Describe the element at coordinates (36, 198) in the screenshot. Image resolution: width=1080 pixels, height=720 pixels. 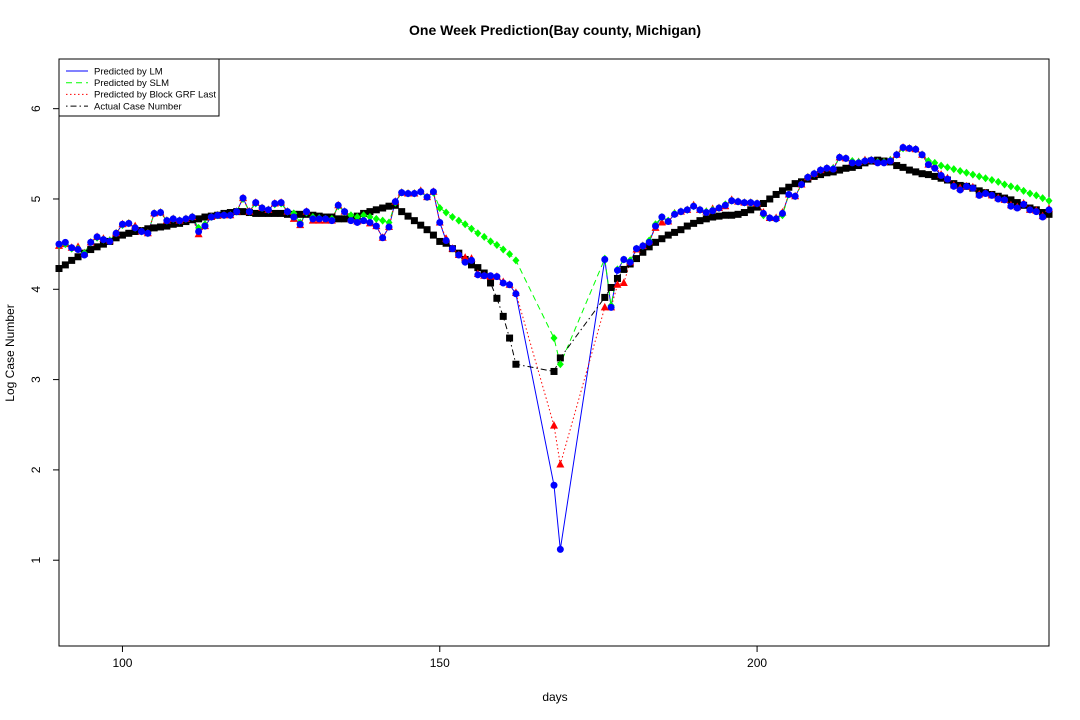
I see `y-tick-label: 5` at that location.